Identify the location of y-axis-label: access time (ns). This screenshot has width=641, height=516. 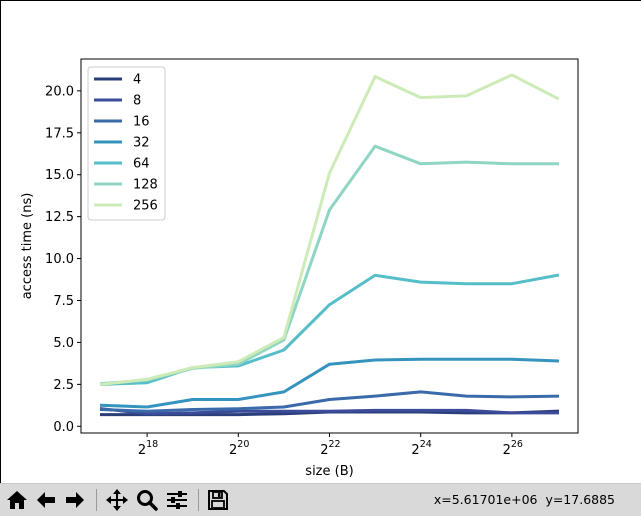
(27, 246).